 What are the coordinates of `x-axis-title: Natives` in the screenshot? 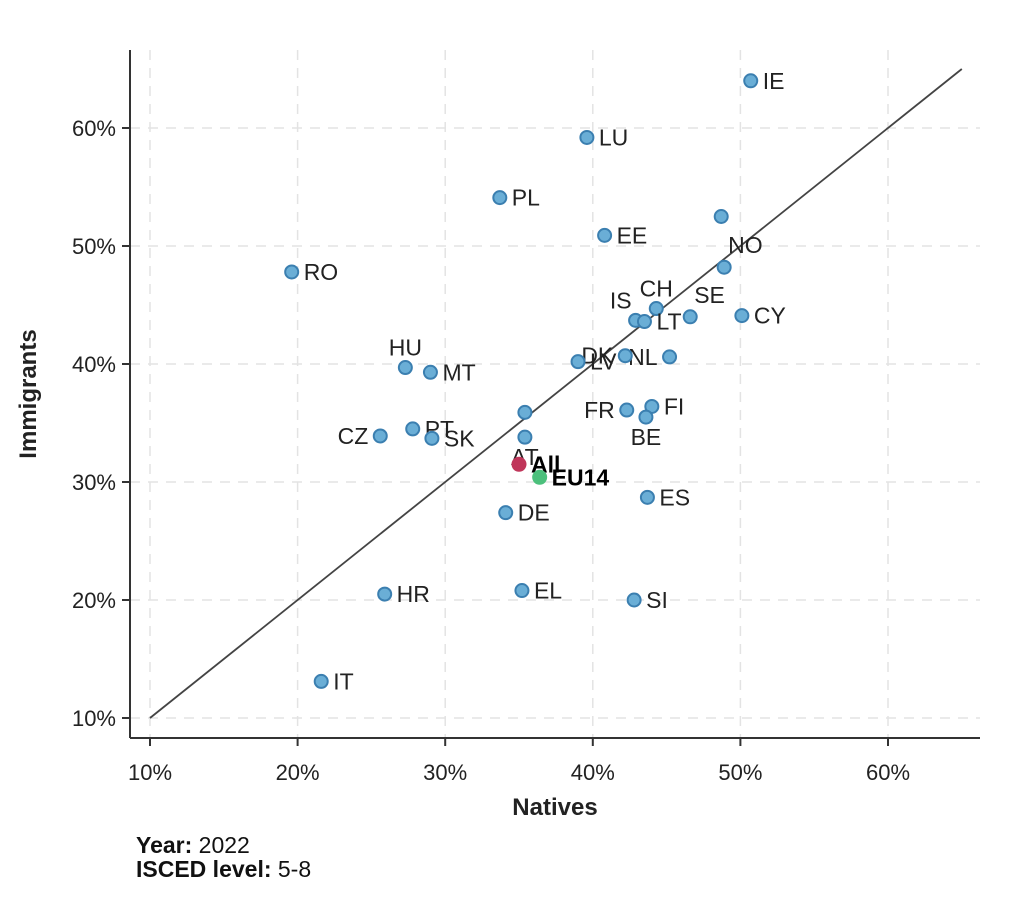 It's located at (554, 807).